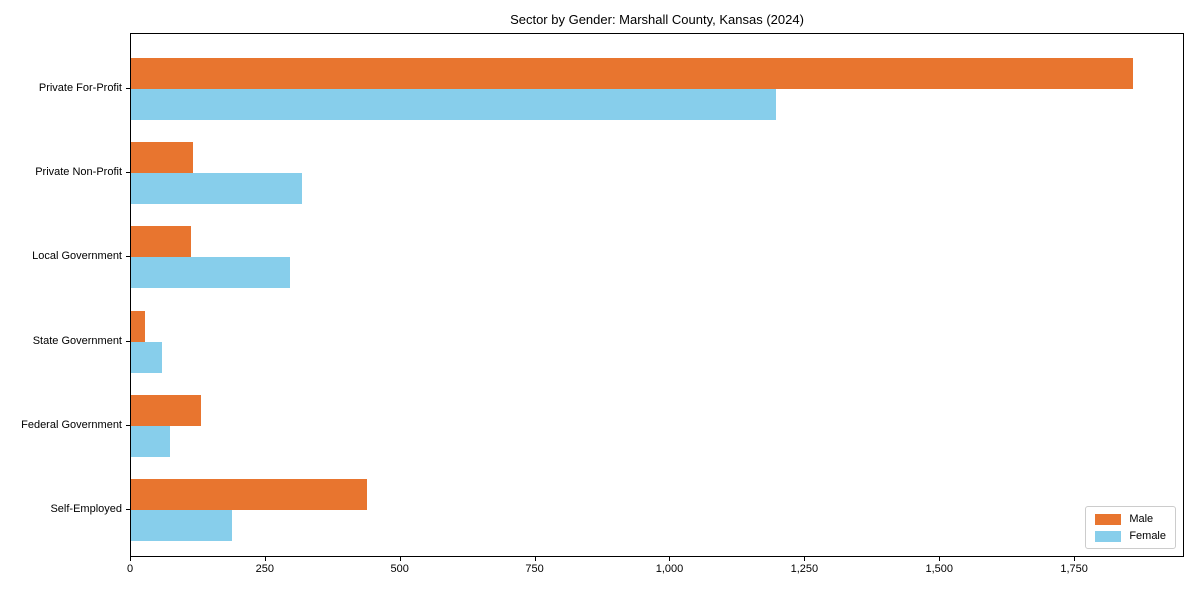 The width and height of the screenshot is (1200, 600). I want to click on legend-item-female: Female, so click(1130, 536).